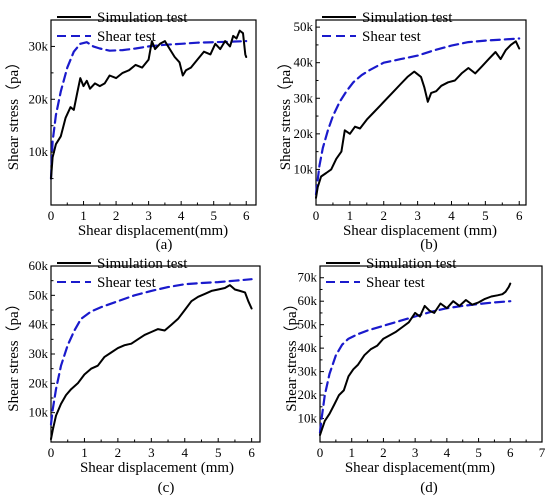 The width and height of the screenshot is (550, 499). What do you see at coordinates (164, 245) in the screenshot?
I see `panel-label: (a)` at bounding box center [164, 245].